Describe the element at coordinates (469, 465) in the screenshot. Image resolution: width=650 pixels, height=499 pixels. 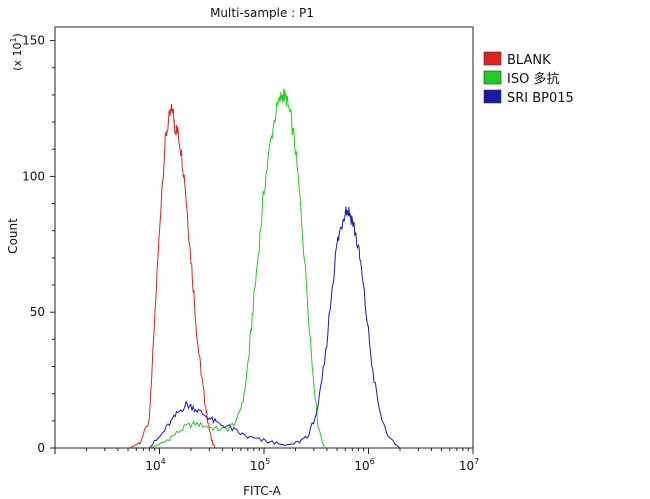
I see `x-tick-label: 10⁷` at that location.